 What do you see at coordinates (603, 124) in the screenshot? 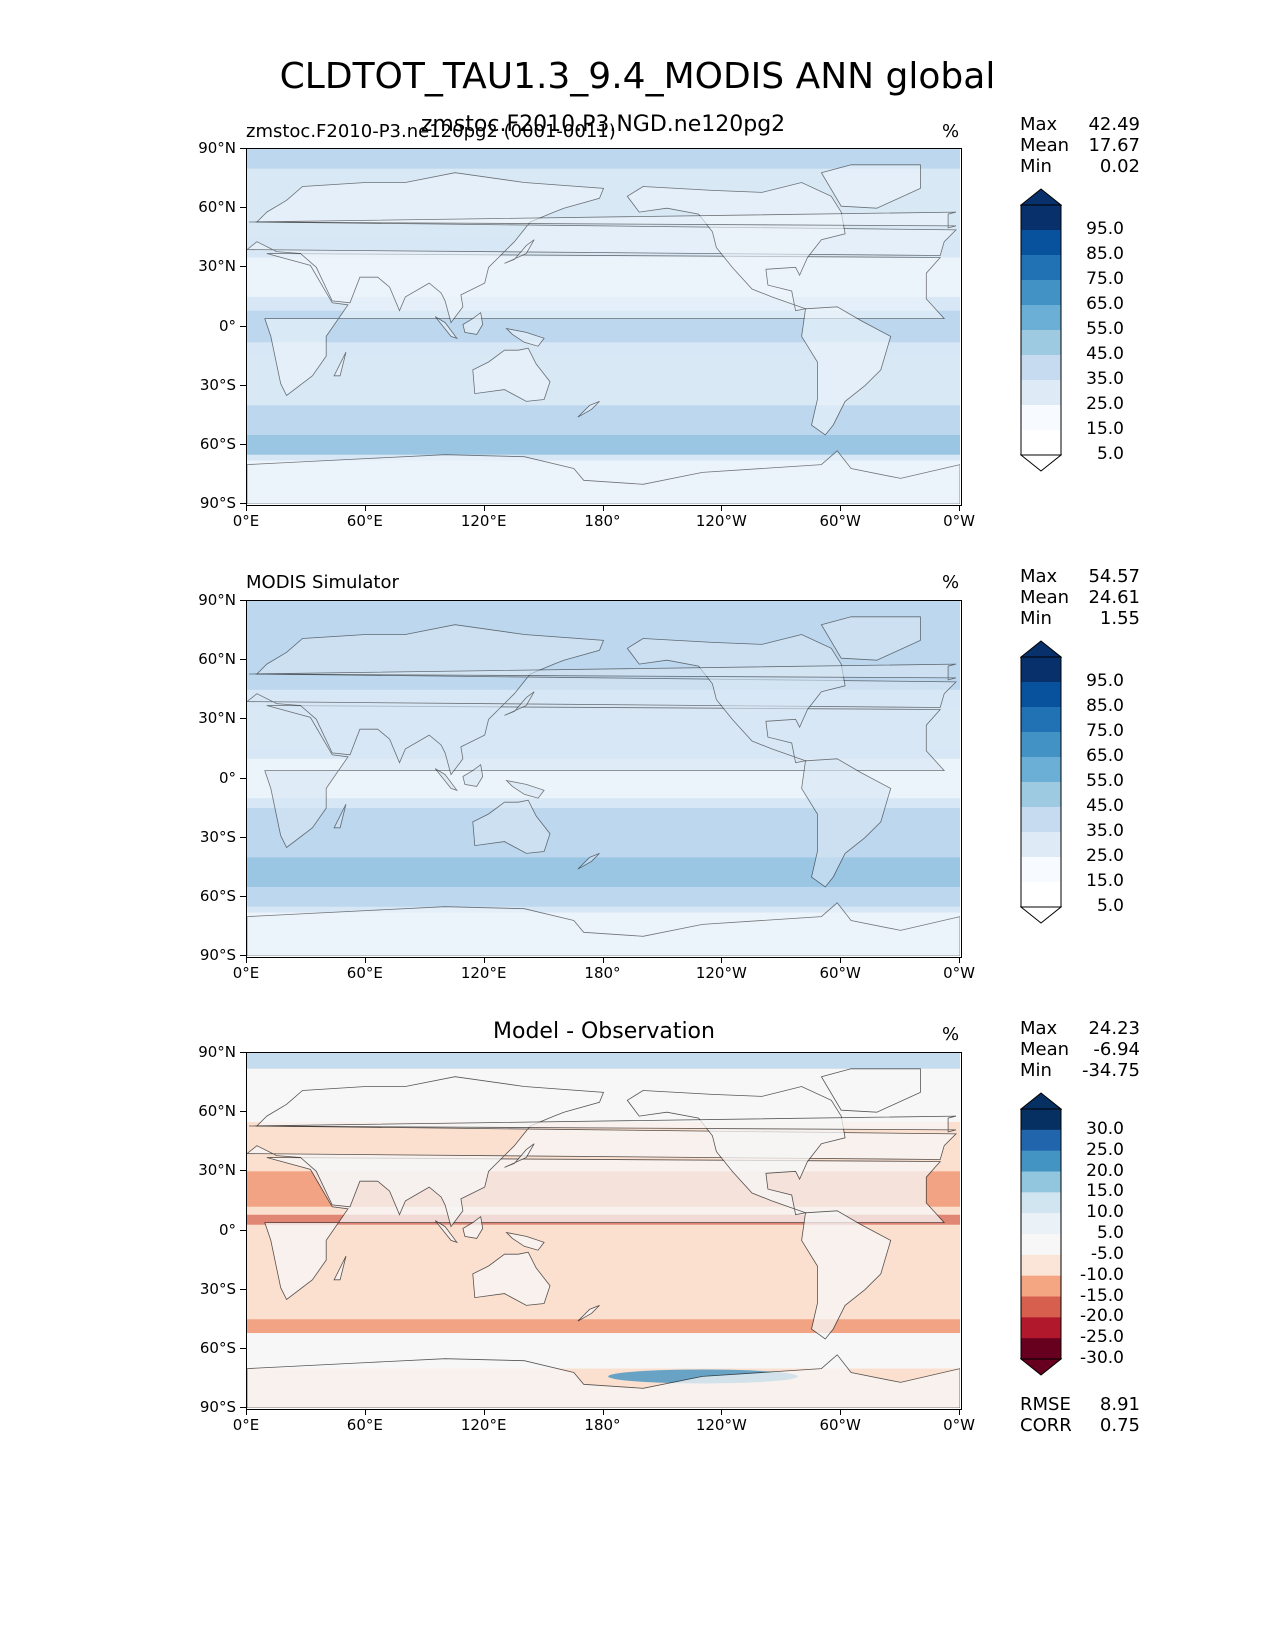
I see `panel-1-center-title: zmstoc.F2010.P3.NGD.ne120pg2` at bounding box center [603, 124].